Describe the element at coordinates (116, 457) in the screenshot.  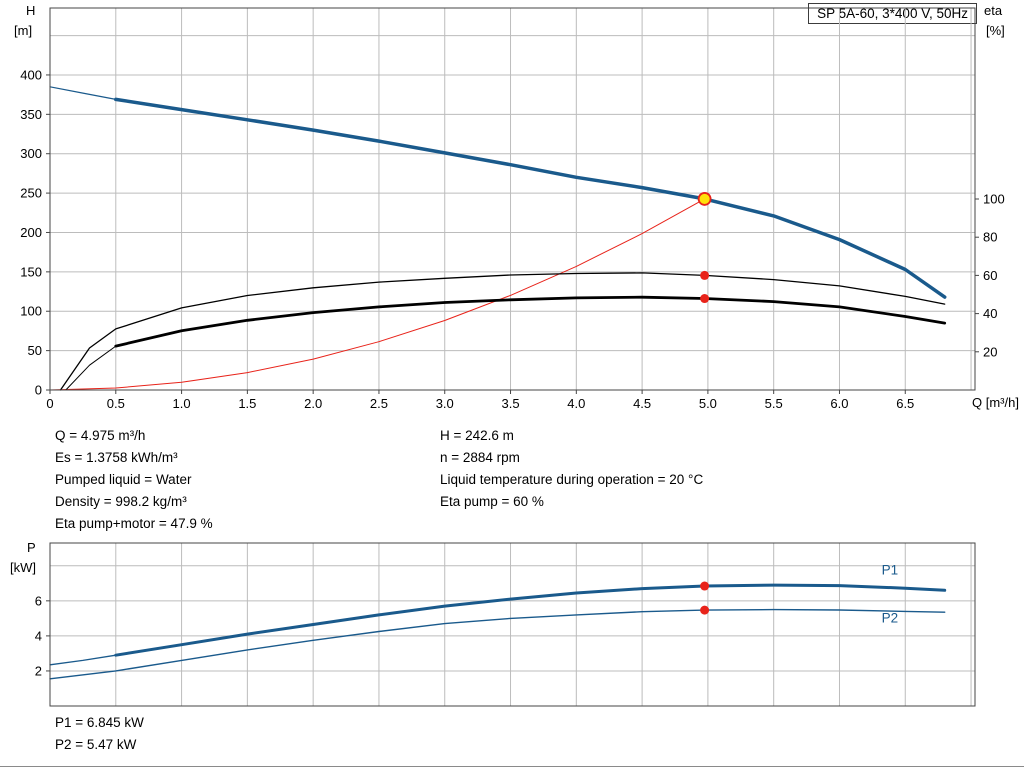
I see `info-es: Es = 1.3758 kWh/m³` at that location.